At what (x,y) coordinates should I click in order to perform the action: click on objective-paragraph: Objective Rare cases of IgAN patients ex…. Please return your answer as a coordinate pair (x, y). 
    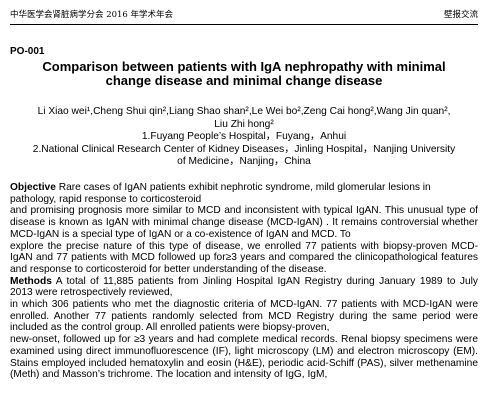
    Looking at the image, I should click on (244, 188).